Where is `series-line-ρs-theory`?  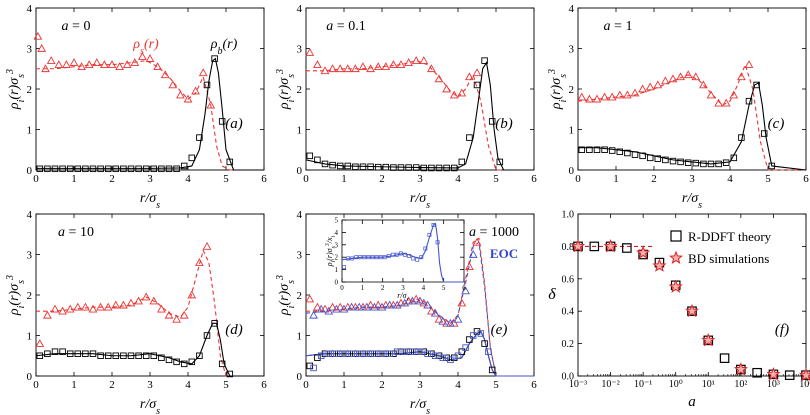
series-line-ρs-theory is located at coordinates (691, 117).